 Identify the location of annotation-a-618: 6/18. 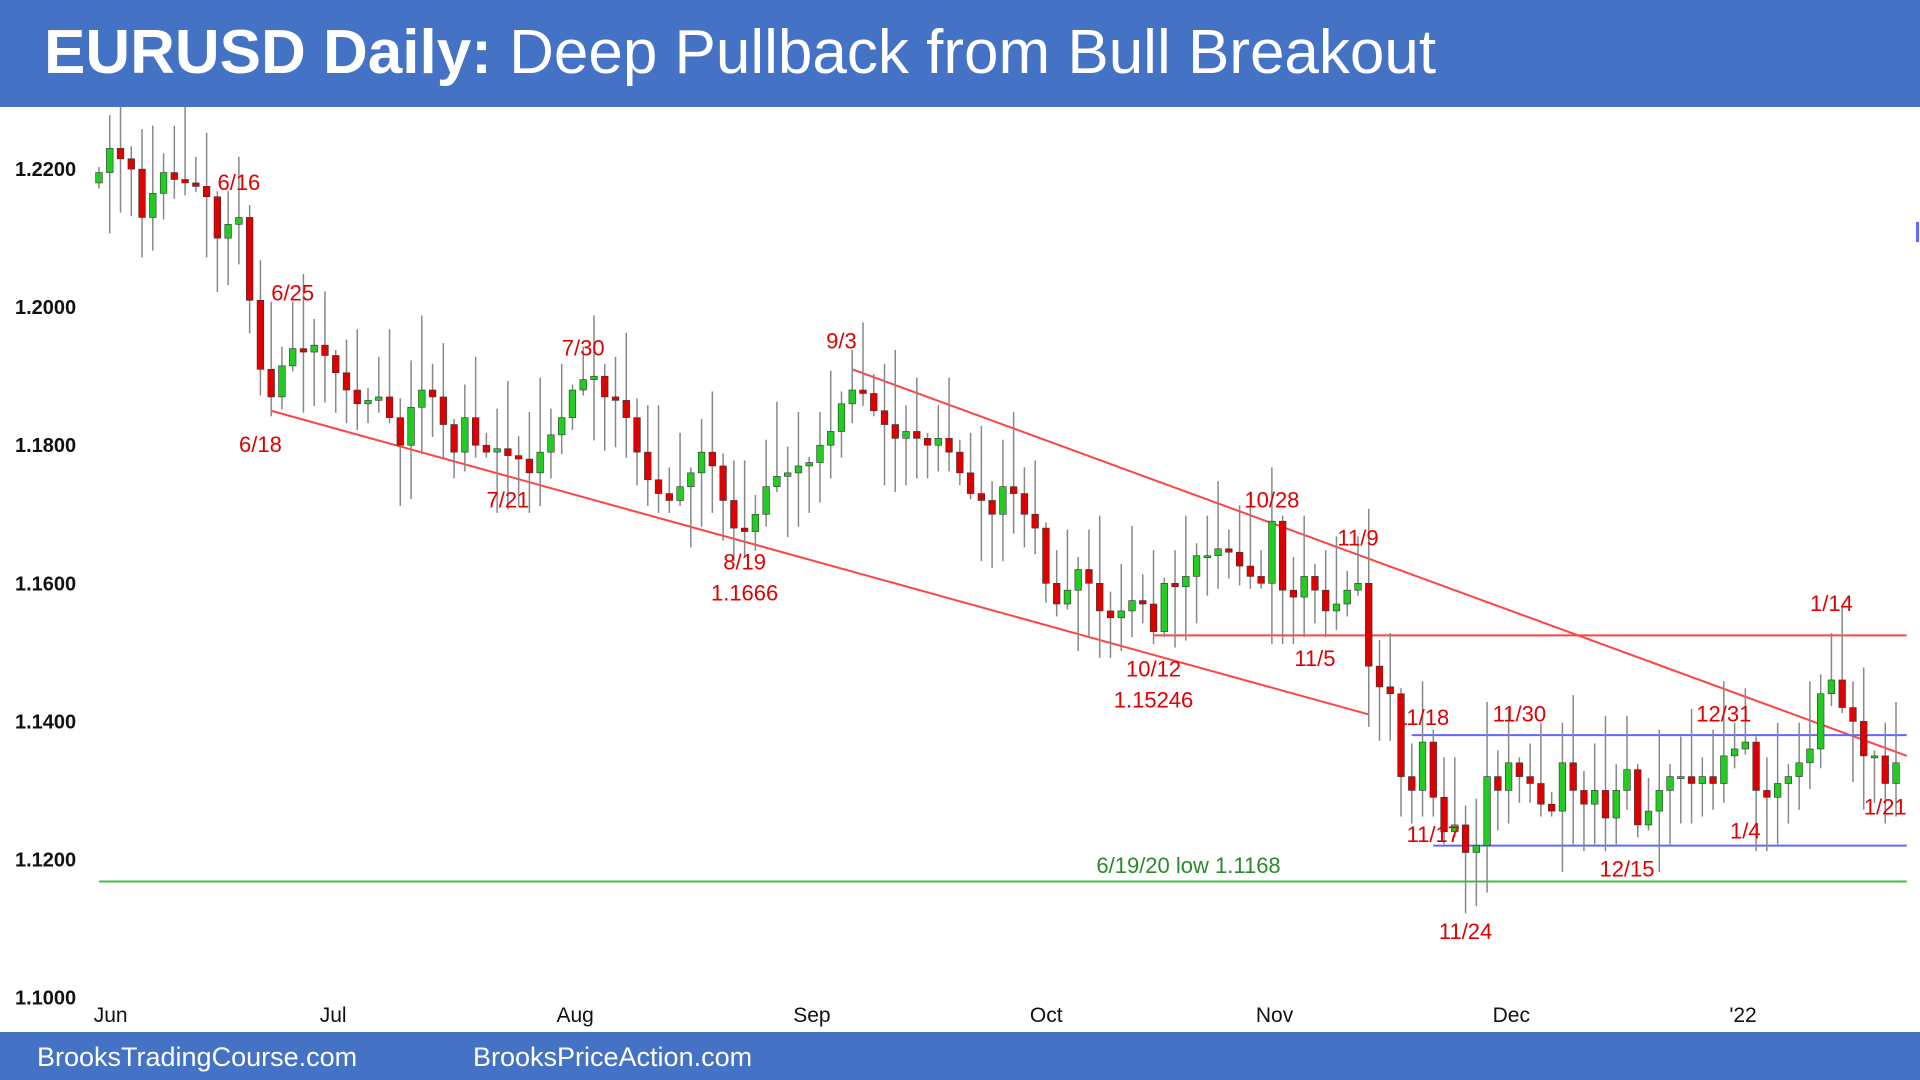
(260, 444).